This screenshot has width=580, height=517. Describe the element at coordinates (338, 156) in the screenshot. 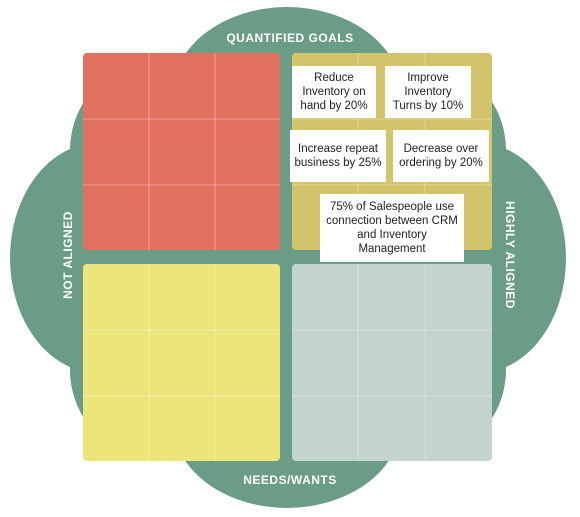

I see `goal-card: Increase repeat business by 25%` at that location.